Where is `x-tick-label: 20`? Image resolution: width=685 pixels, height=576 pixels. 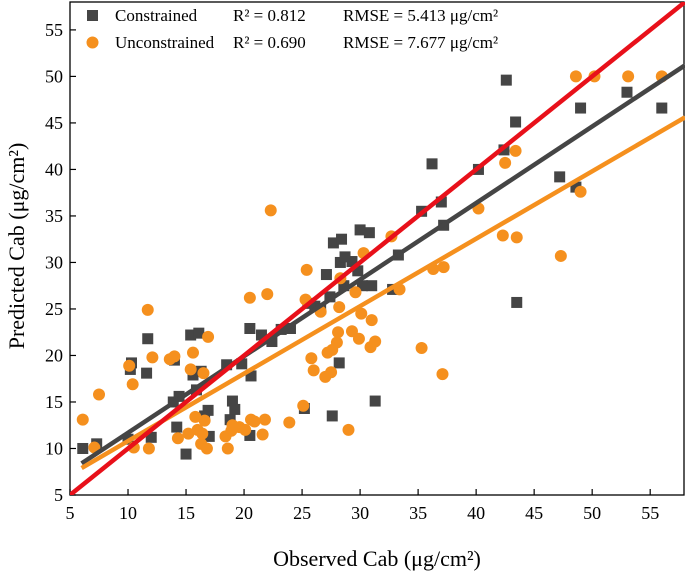 x-tick-label: 20 is located at coordinates (244, 513).